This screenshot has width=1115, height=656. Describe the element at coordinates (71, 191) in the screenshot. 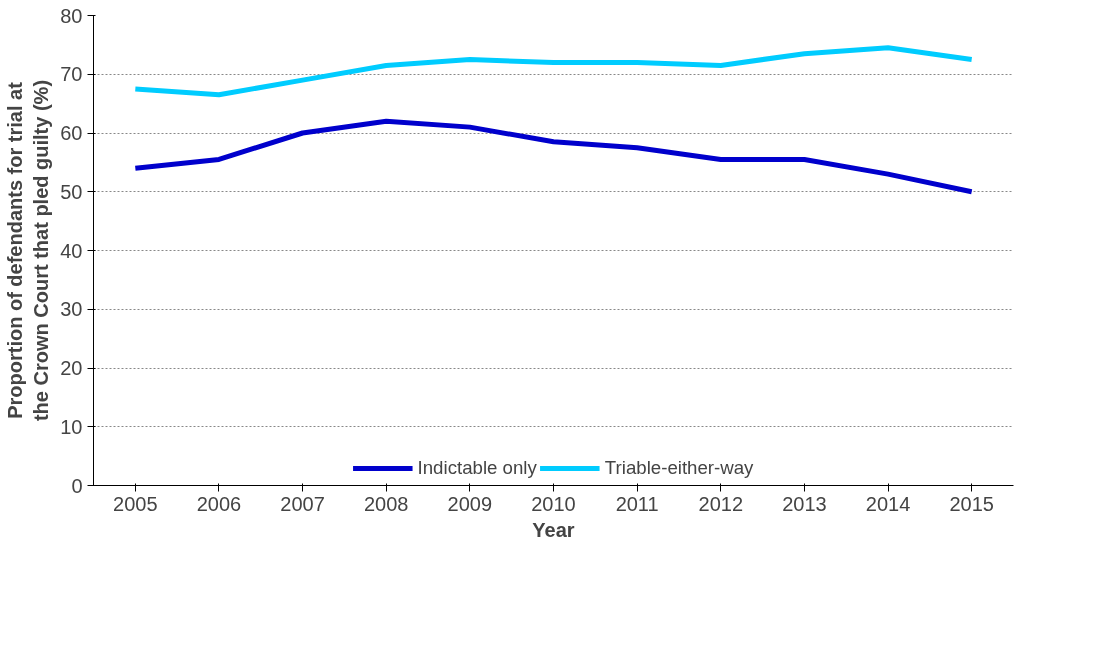

I see `y-tick-label: 50` at that location.